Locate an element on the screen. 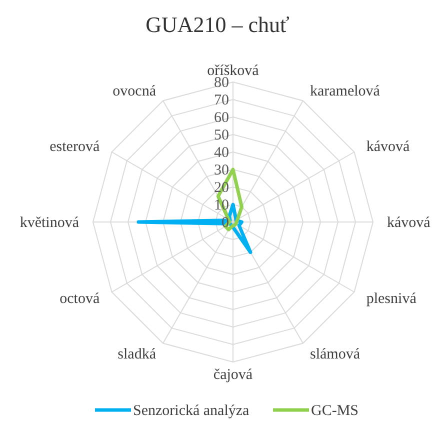 Image resolution: width=435 pixels, height=428 pixels. legend-label: Senzorická analýza is located at coordinates (191, 411).